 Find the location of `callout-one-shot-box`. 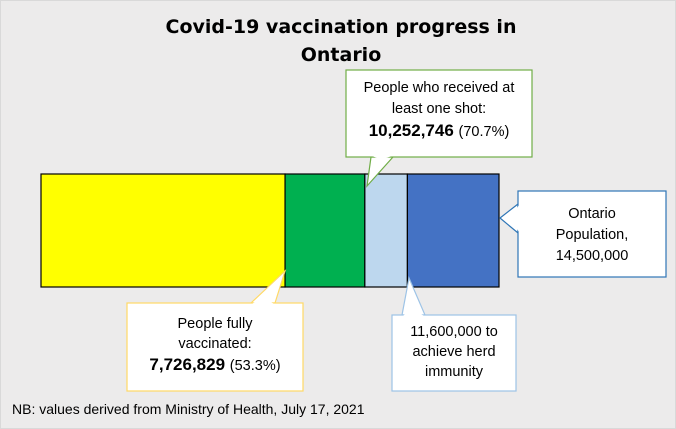

callout-one-shot-box is located at coordinates (439, 113).